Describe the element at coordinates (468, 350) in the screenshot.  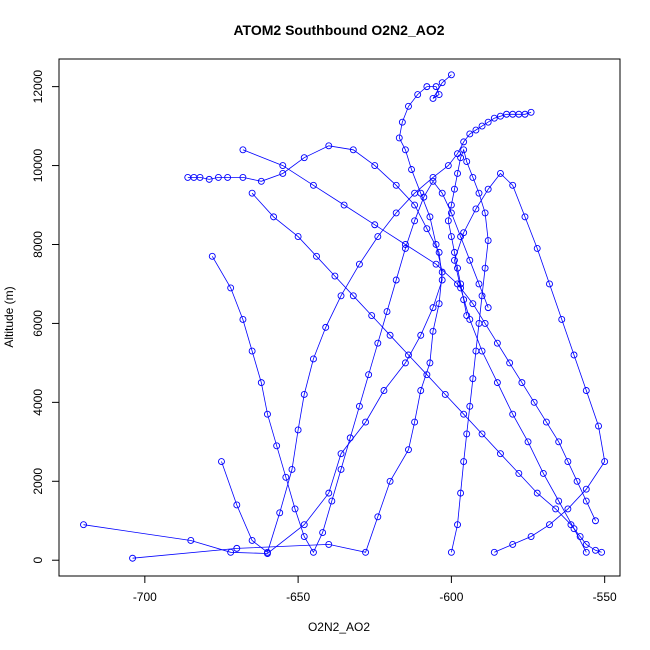
I see `series-line` at that location.